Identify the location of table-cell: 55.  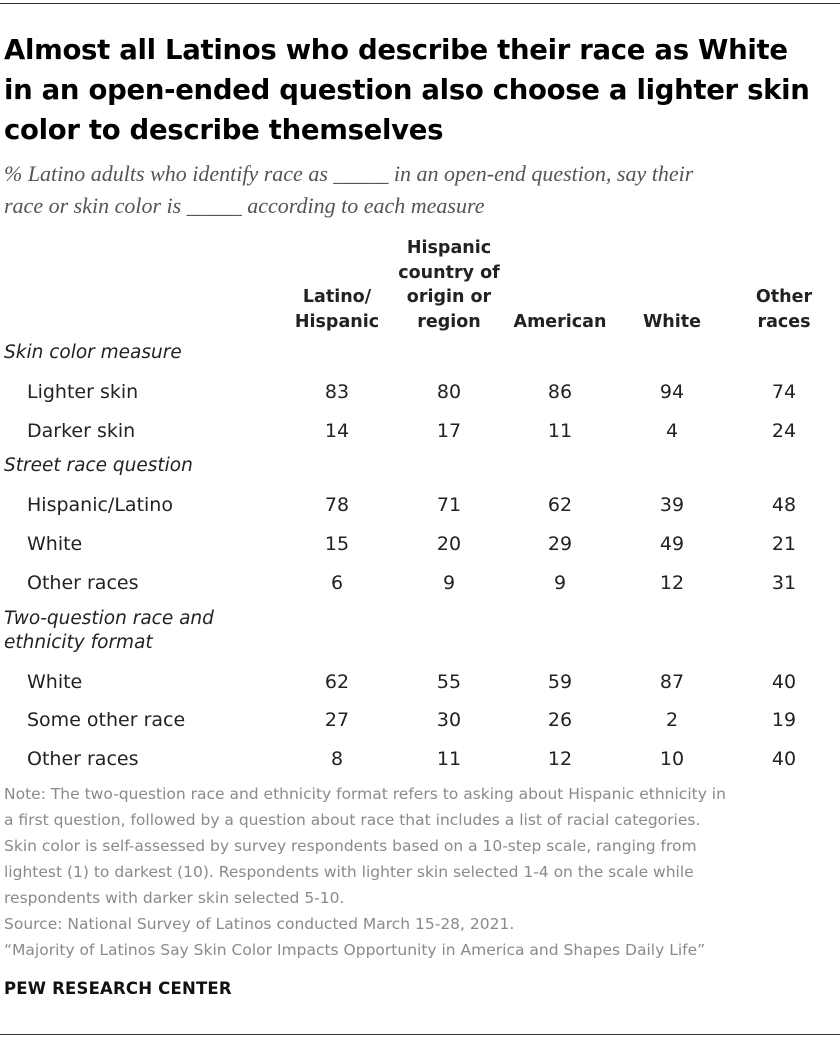
(449, 681).